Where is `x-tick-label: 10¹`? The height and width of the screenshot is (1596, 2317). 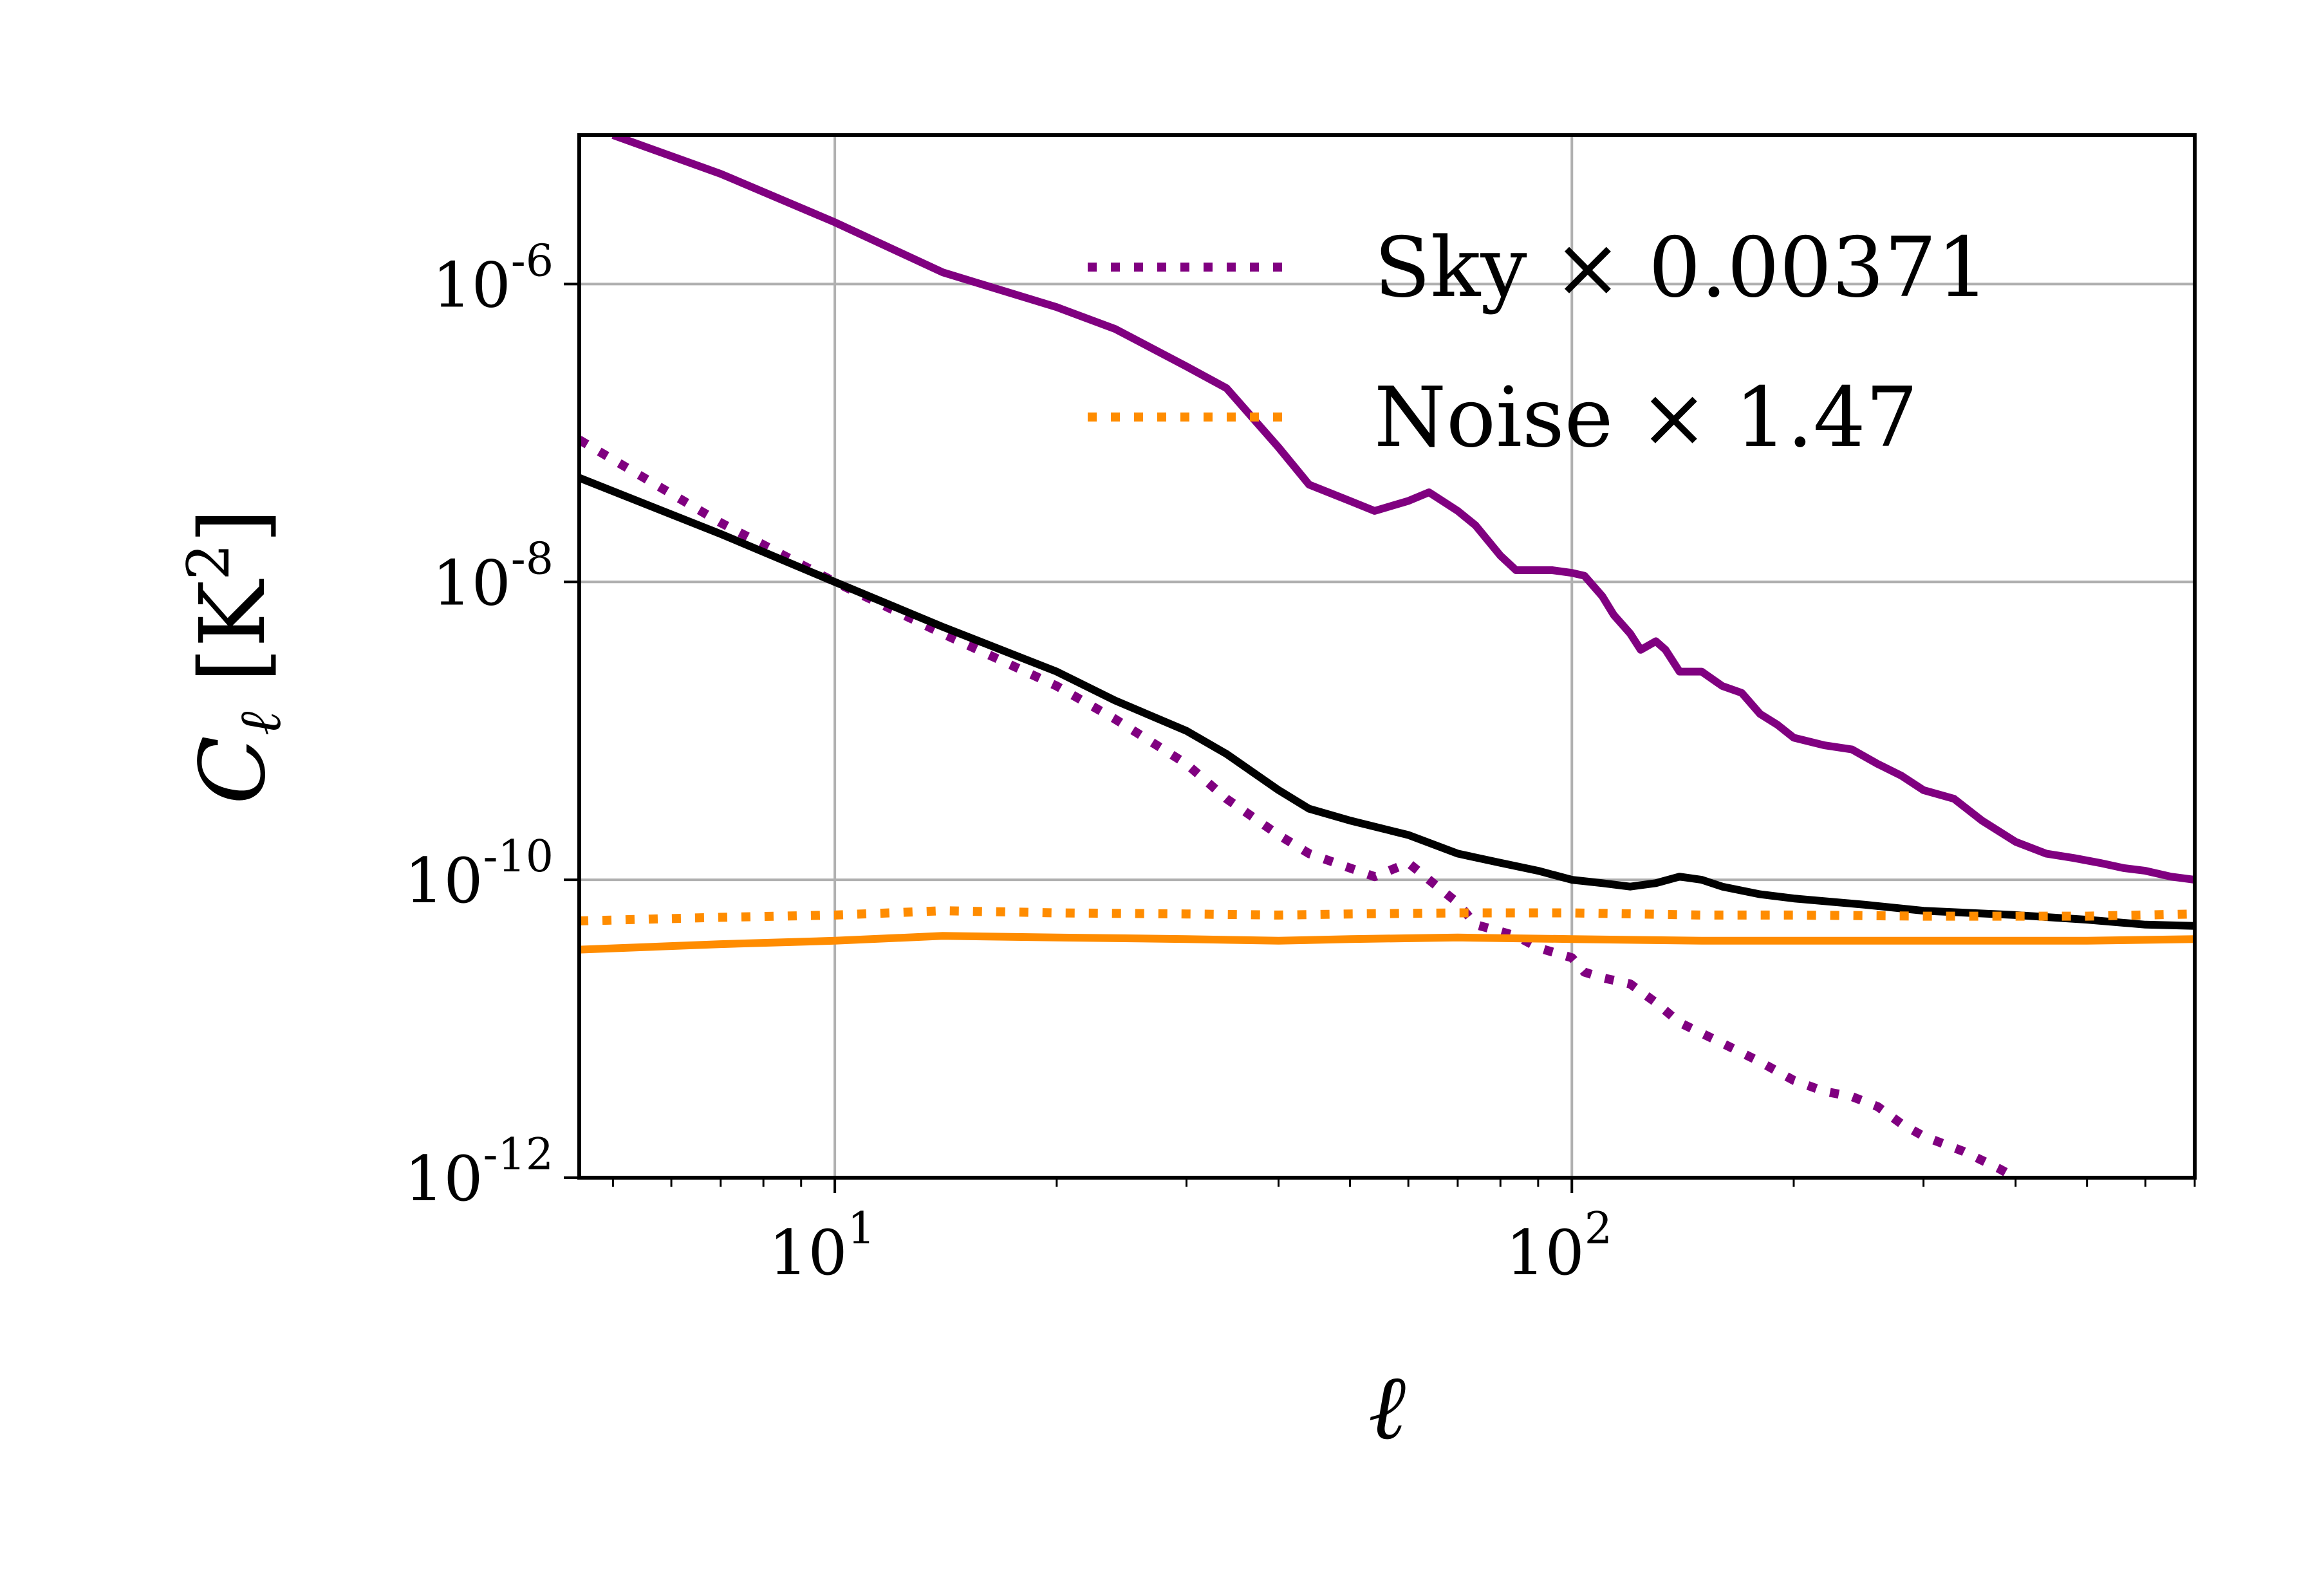
x-tick-label: 10¹ is located at coordinates (821, 1246).